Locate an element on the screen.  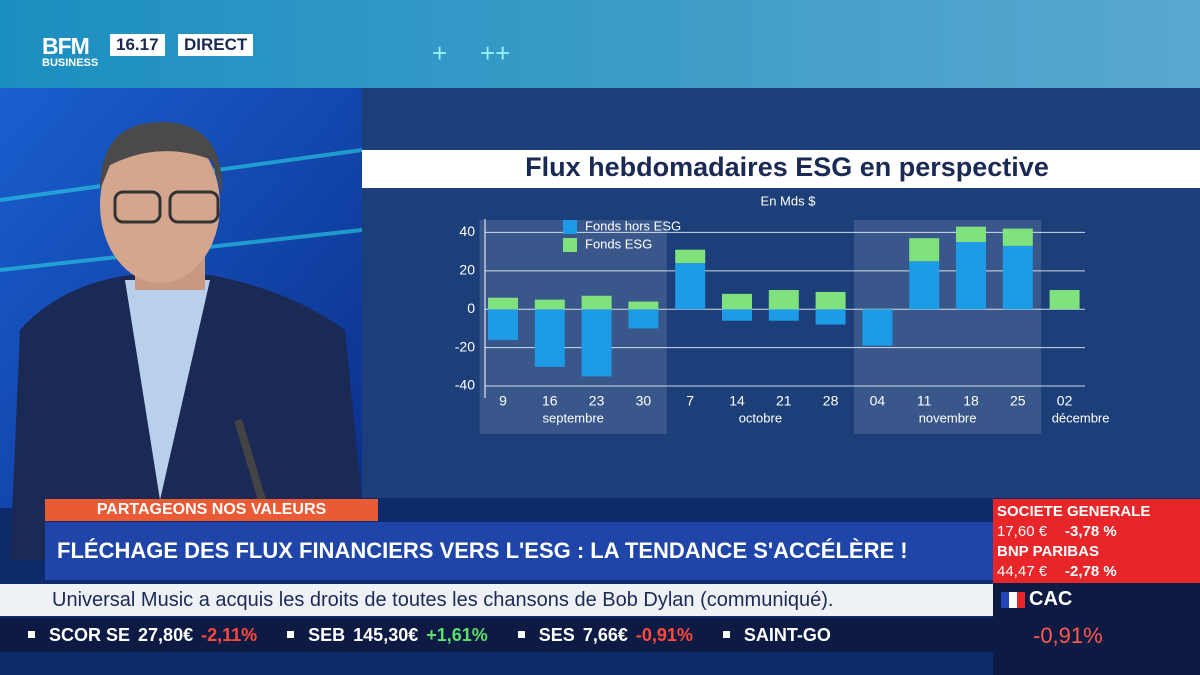
x-tick-label: 25 is located at coordinates (1018, 401).